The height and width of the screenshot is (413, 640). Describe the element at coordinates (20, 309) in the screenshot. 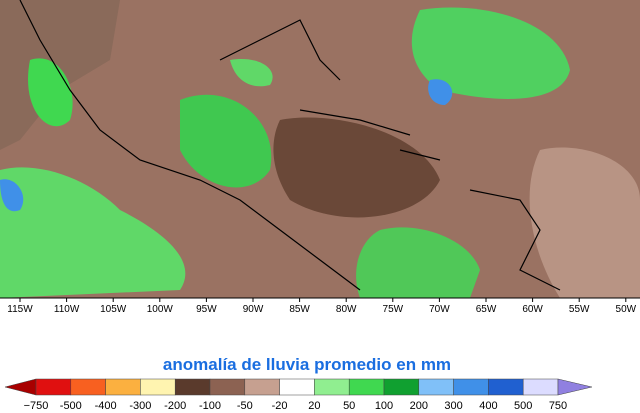

I see `longitude-label: 115W` at that location.